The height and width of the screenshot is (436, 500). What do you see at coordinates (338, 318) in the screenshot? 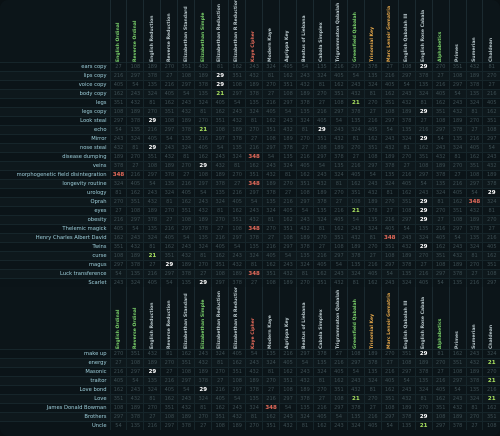
I see `cipher-header-mid-13: Trigrammaton Qabalah` at bounding box center [338, 318].